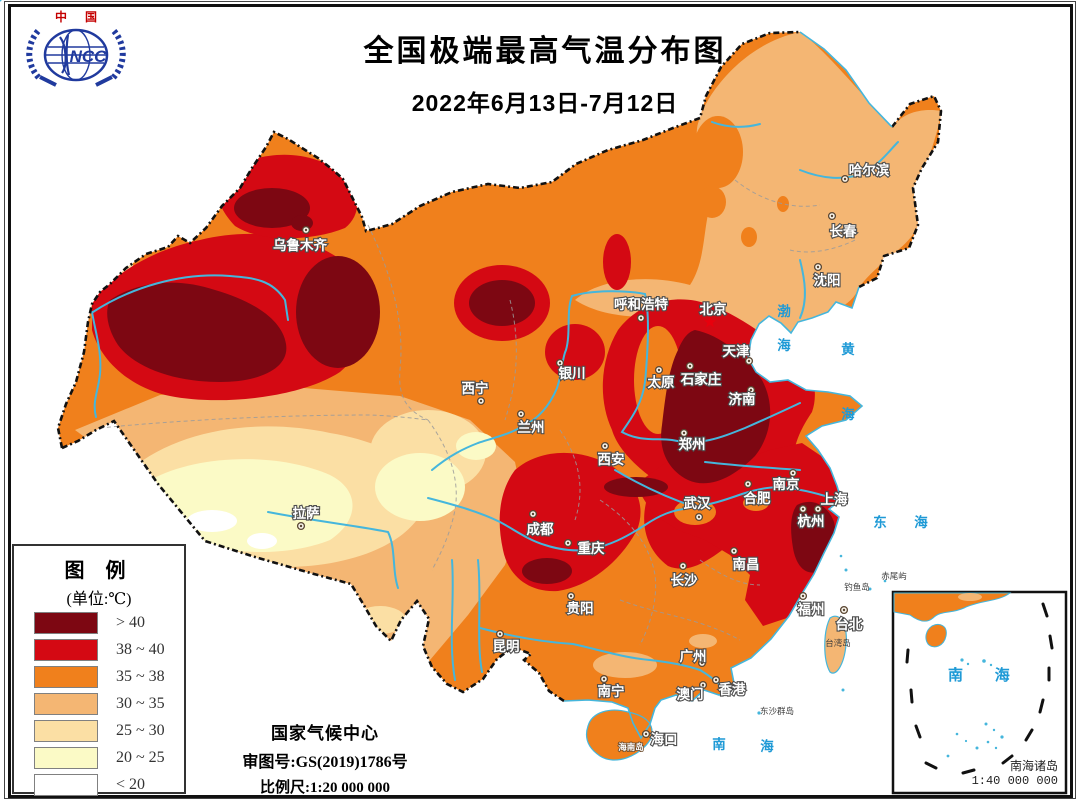 The width and height of the screenshot is (1080, 802). What do you see at coordinates (109, 757) in the screenshot?
I see `legend-row: 20 ~ 25` at bounding box center [109, 757].